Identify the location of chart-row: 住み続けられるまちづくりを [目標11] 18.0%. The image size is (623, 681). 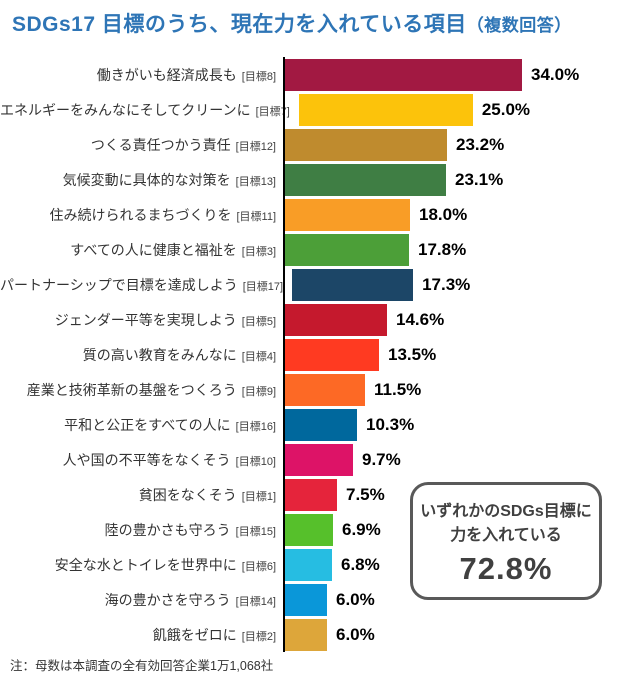
(311, 214).